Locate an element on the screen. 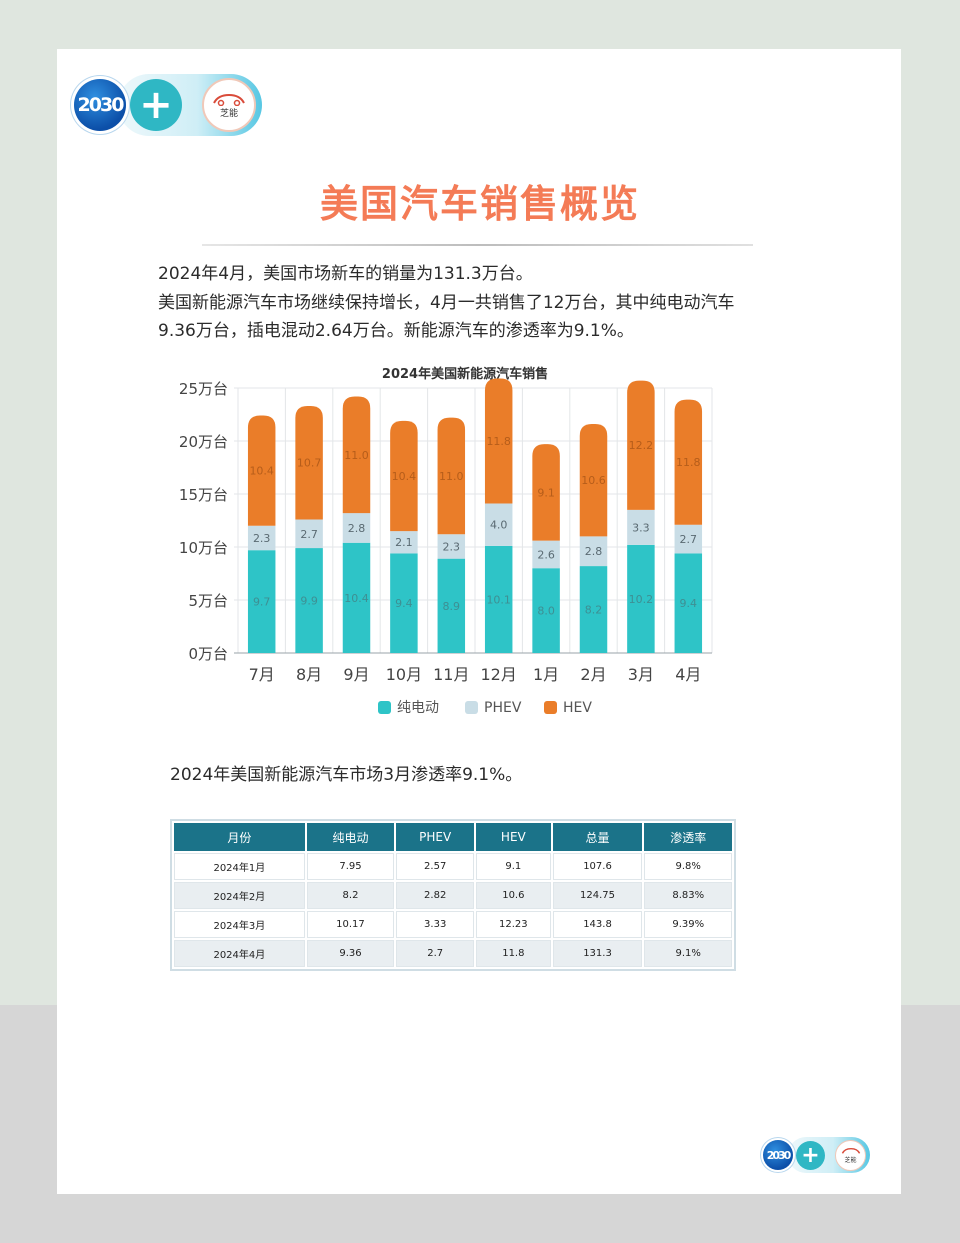  logo-2030-badge: 2030 is located at coordinates (100, 105).